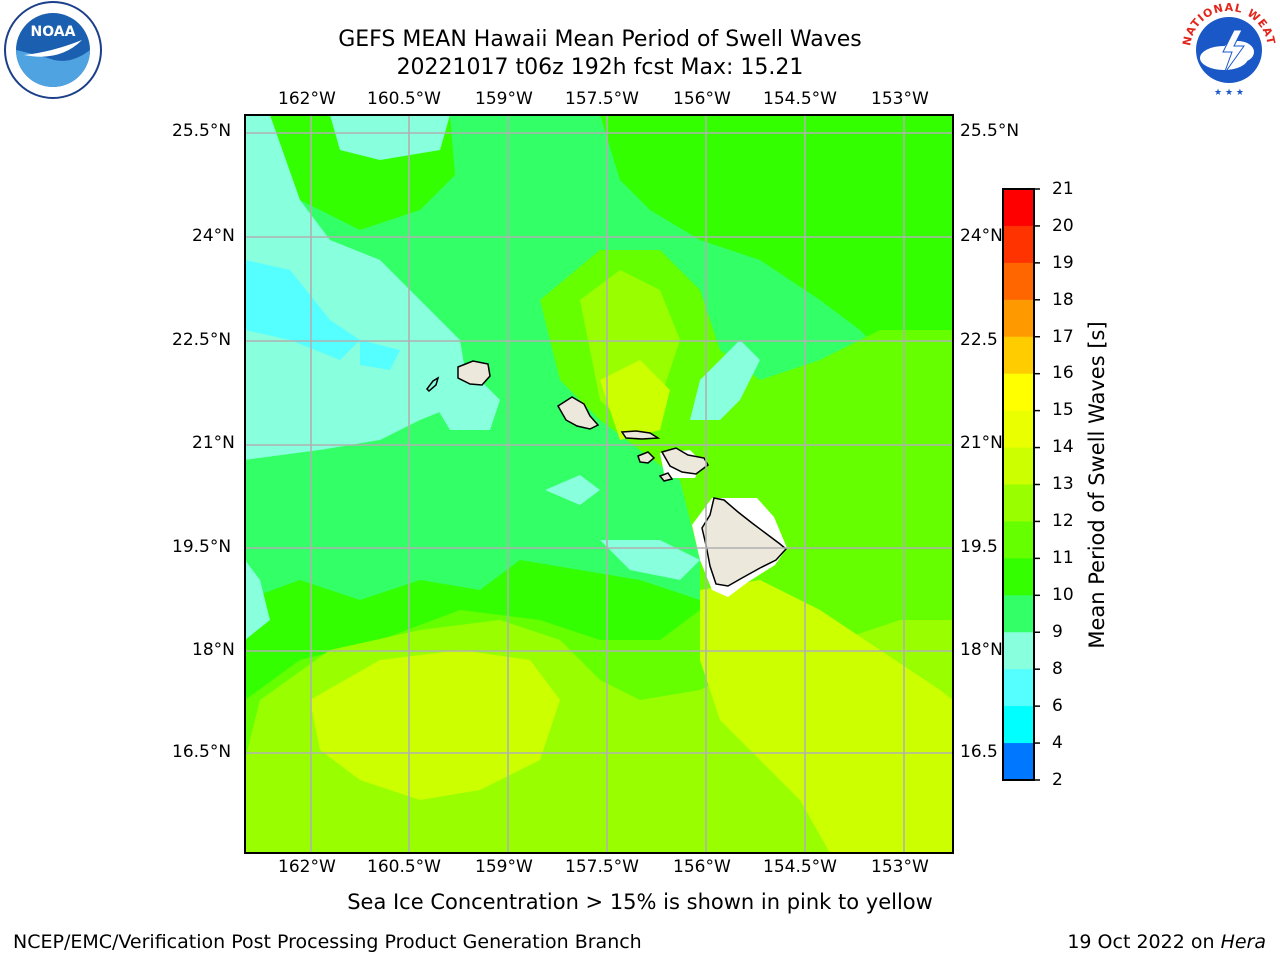 The height and width of the screenshot is (960, 1280). What do you see at coordinates (600, 67) in the screenshot?
I see `chart-subtitle: 20221017 t06z 192h fcst Max: 15.21` at bounding box center [600, 67].